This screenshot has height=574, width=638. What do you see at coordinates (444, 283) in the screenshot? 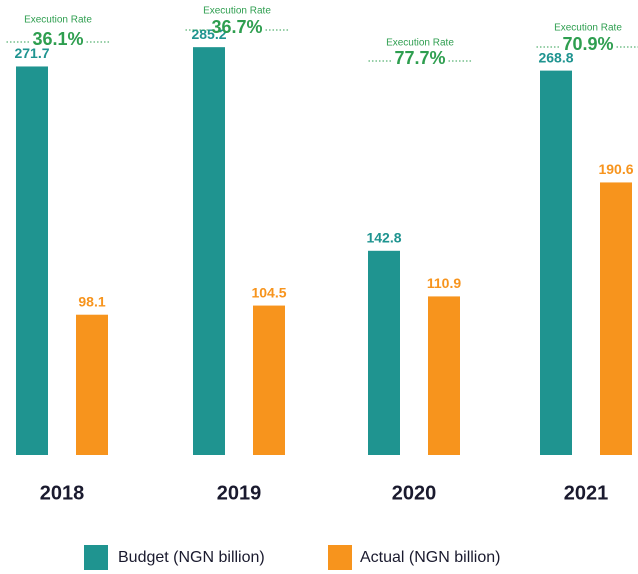
I see `data-label: 110.9` at bounding box center [444, 283].